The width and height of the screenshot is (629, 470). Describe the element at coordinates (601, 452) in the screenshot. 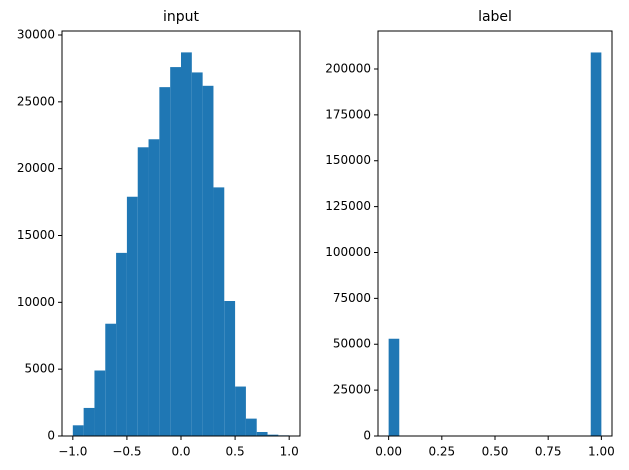

I see `x-tick-label: 1.00` at that location.